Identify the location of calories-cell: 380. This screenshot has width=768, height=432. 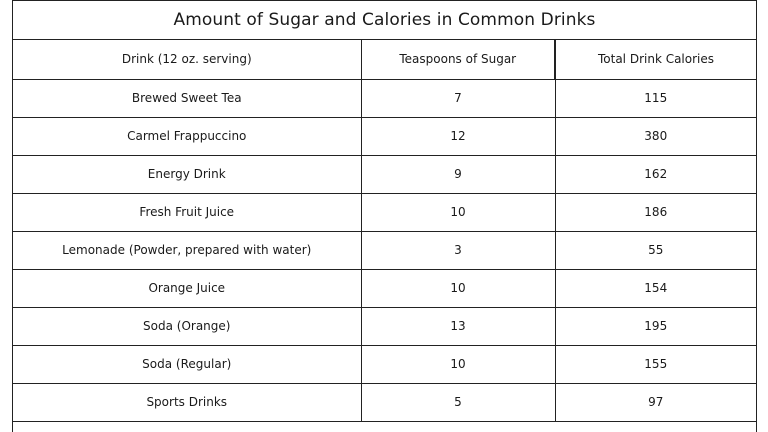
(655, 136).